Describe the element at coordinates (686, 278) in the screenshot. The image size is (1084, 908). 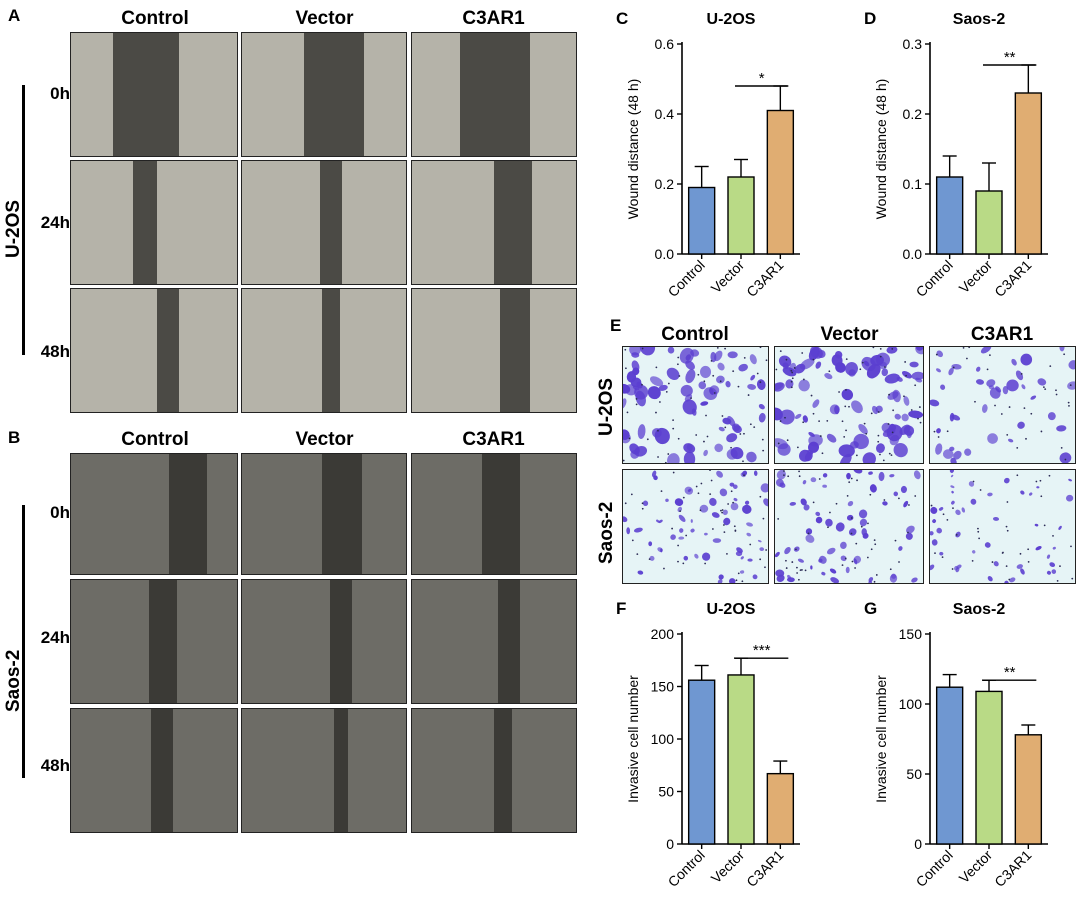
I see `x-tick-label: Control` at that location.